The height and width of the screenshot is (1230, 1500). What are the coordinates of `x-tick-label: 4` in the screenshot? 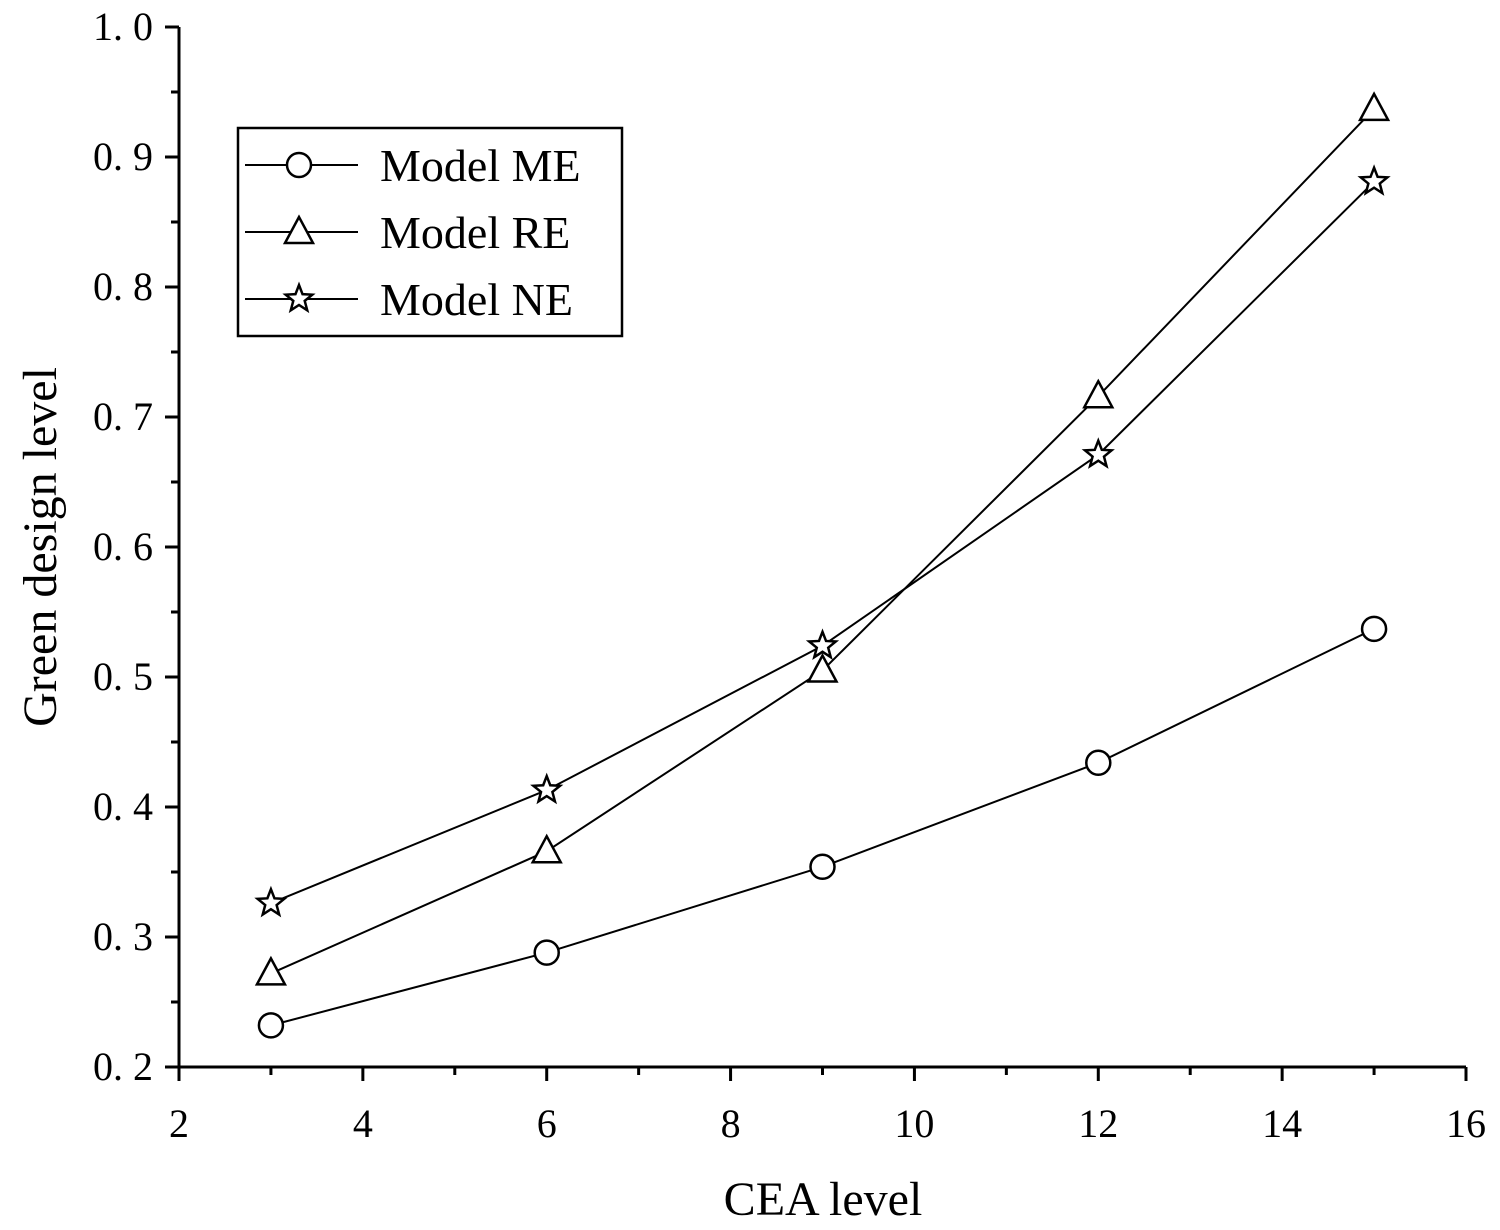 It's located at (363, 1123).